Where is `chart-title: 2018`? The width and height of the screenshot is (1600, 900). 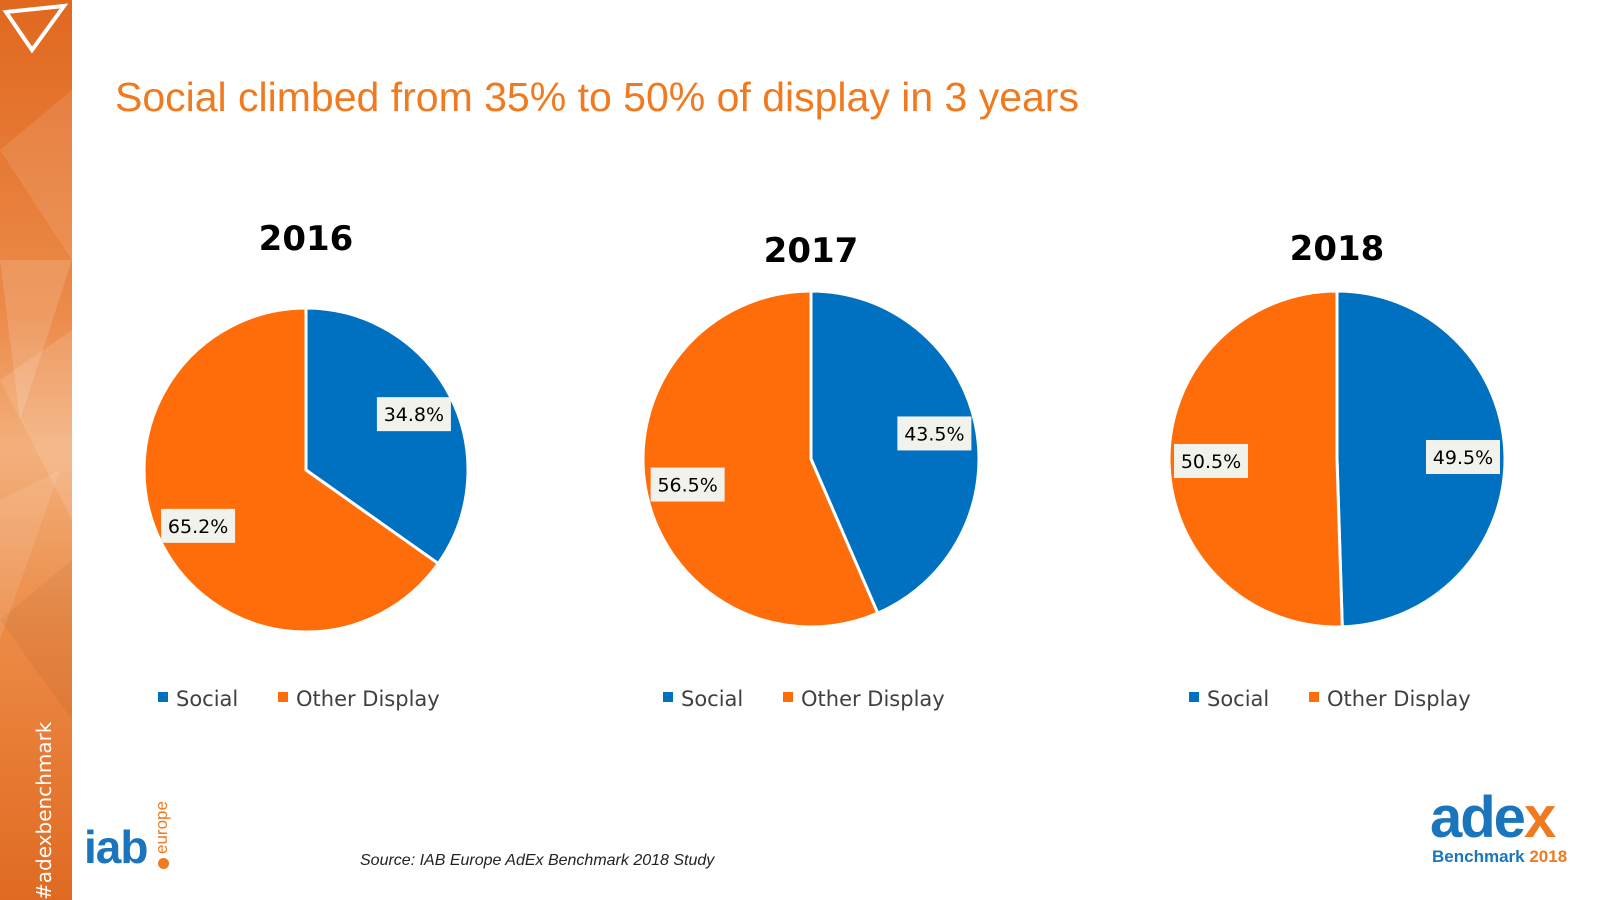
chart-title: 2018 is located at coordinates (1337, 249).